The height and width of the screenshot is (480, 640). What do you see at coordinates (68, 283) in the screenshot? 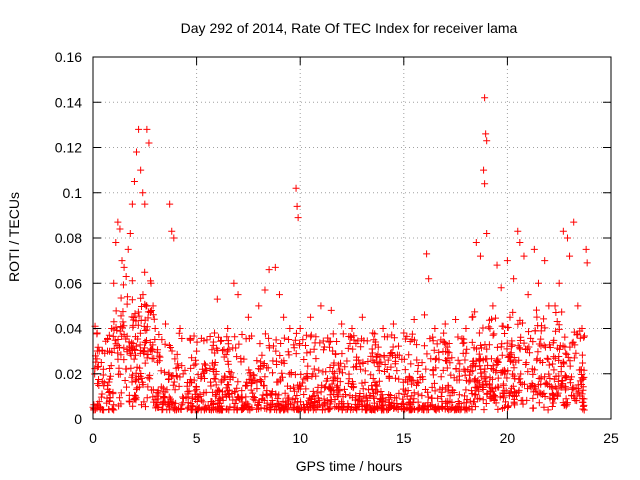
I see `y-tick-label: 0.06` at bounding box center [68, 283].